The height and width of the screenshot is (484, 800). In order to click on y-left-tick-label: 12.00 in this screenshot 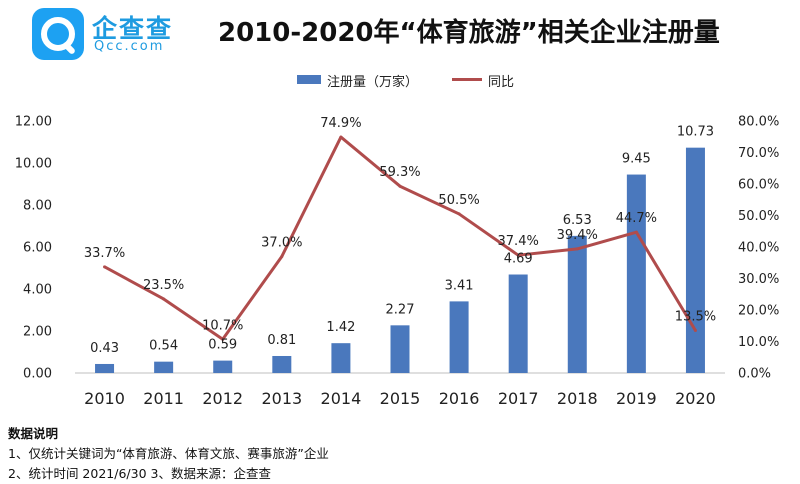, I will do `click(33, 122)`.